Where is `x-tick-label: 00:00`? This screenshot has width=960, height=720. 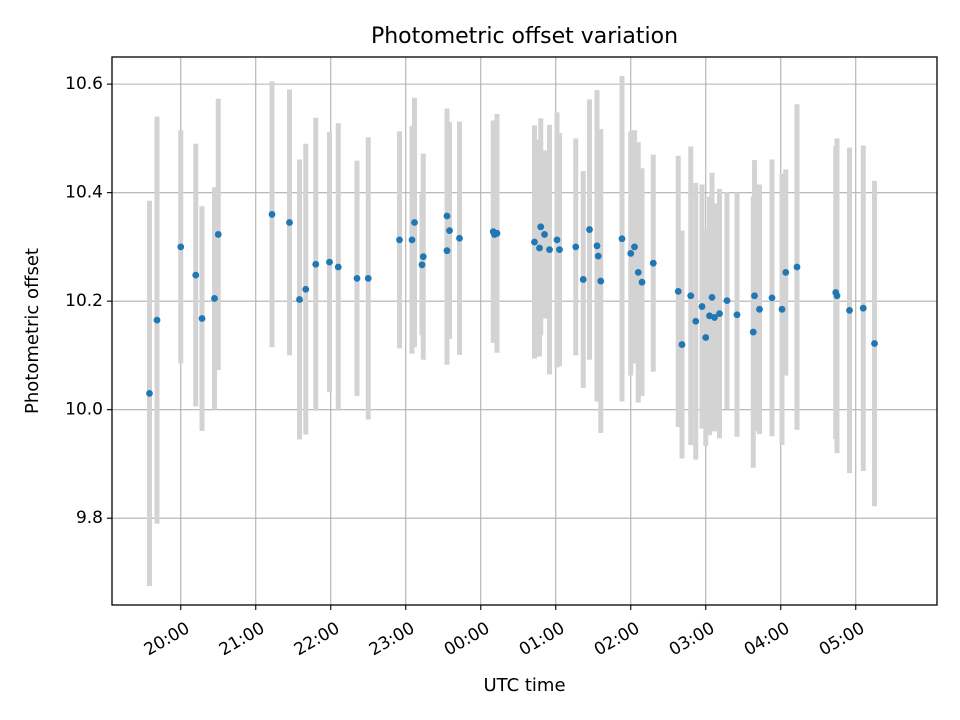
x-tick-label: 00:00 is located at coordinates (467, 639).